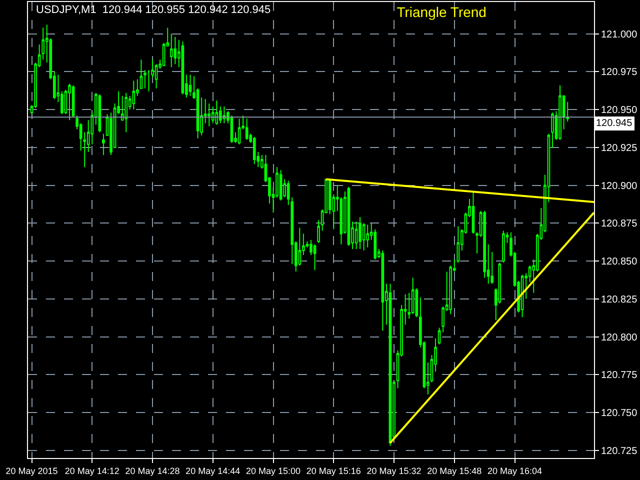 The height and width of the screenshot is (480, 640). I want to click on y-tick-label: 120.800, so click(619, 338).